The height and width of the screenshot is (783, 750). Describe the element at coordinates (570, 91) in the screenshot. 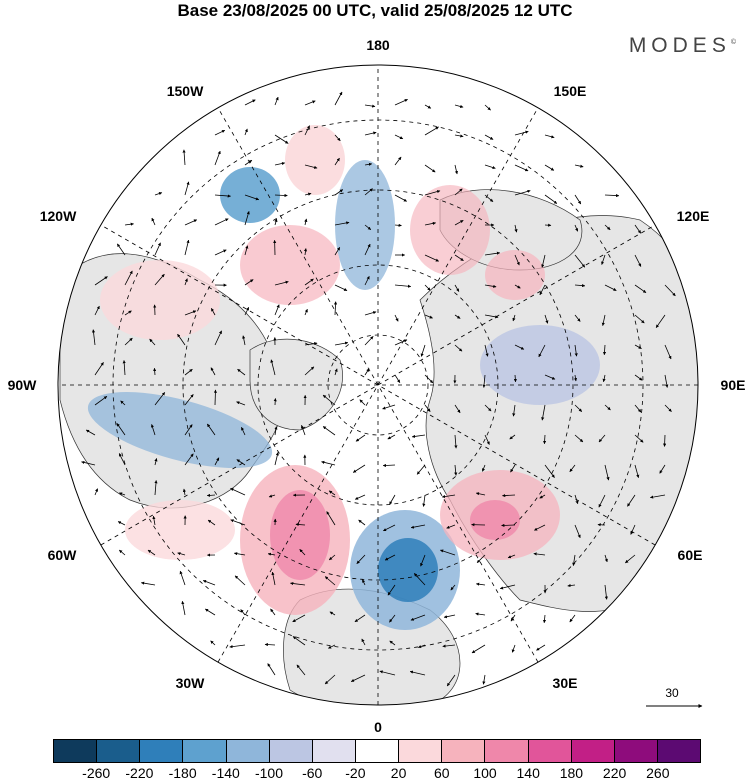

I see `longitude-label-lon-150e: 150E` at that location.